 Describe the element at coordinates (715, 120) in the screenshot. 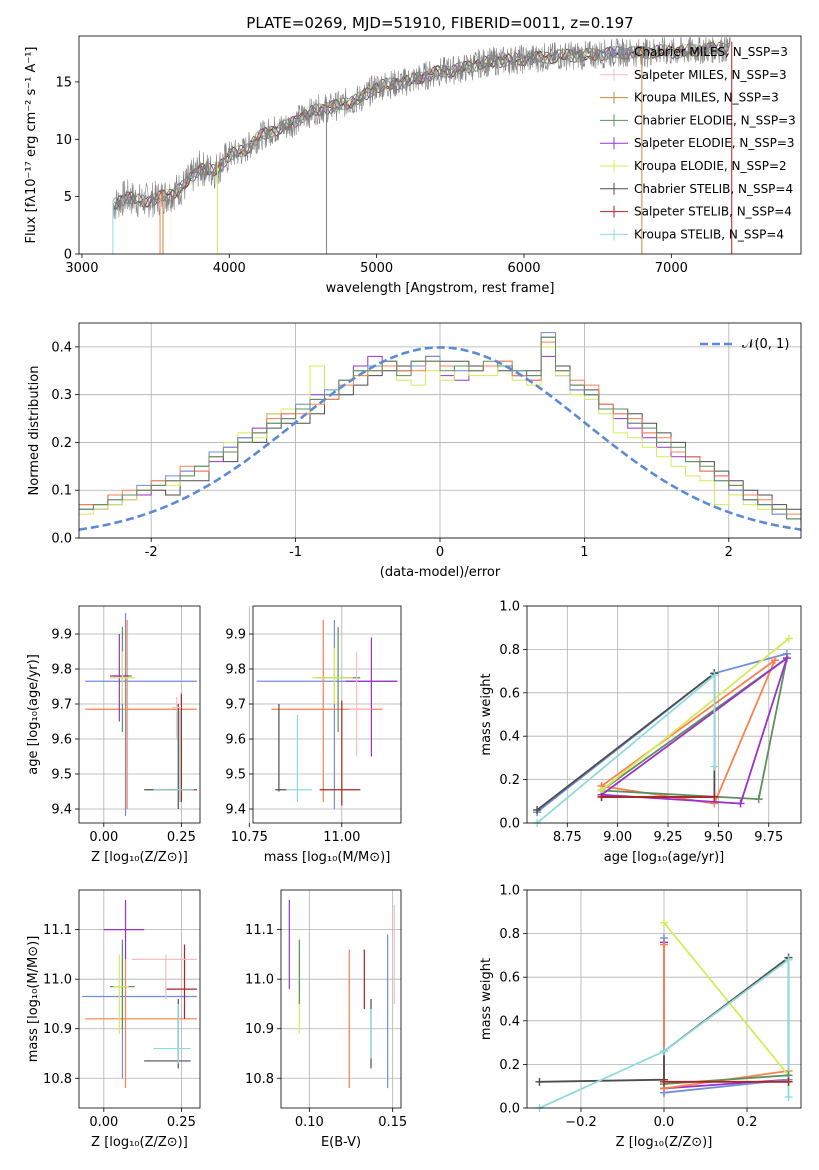

I see `legend-entry: Chabrier ELODIE, N_SSP=3` at that location.